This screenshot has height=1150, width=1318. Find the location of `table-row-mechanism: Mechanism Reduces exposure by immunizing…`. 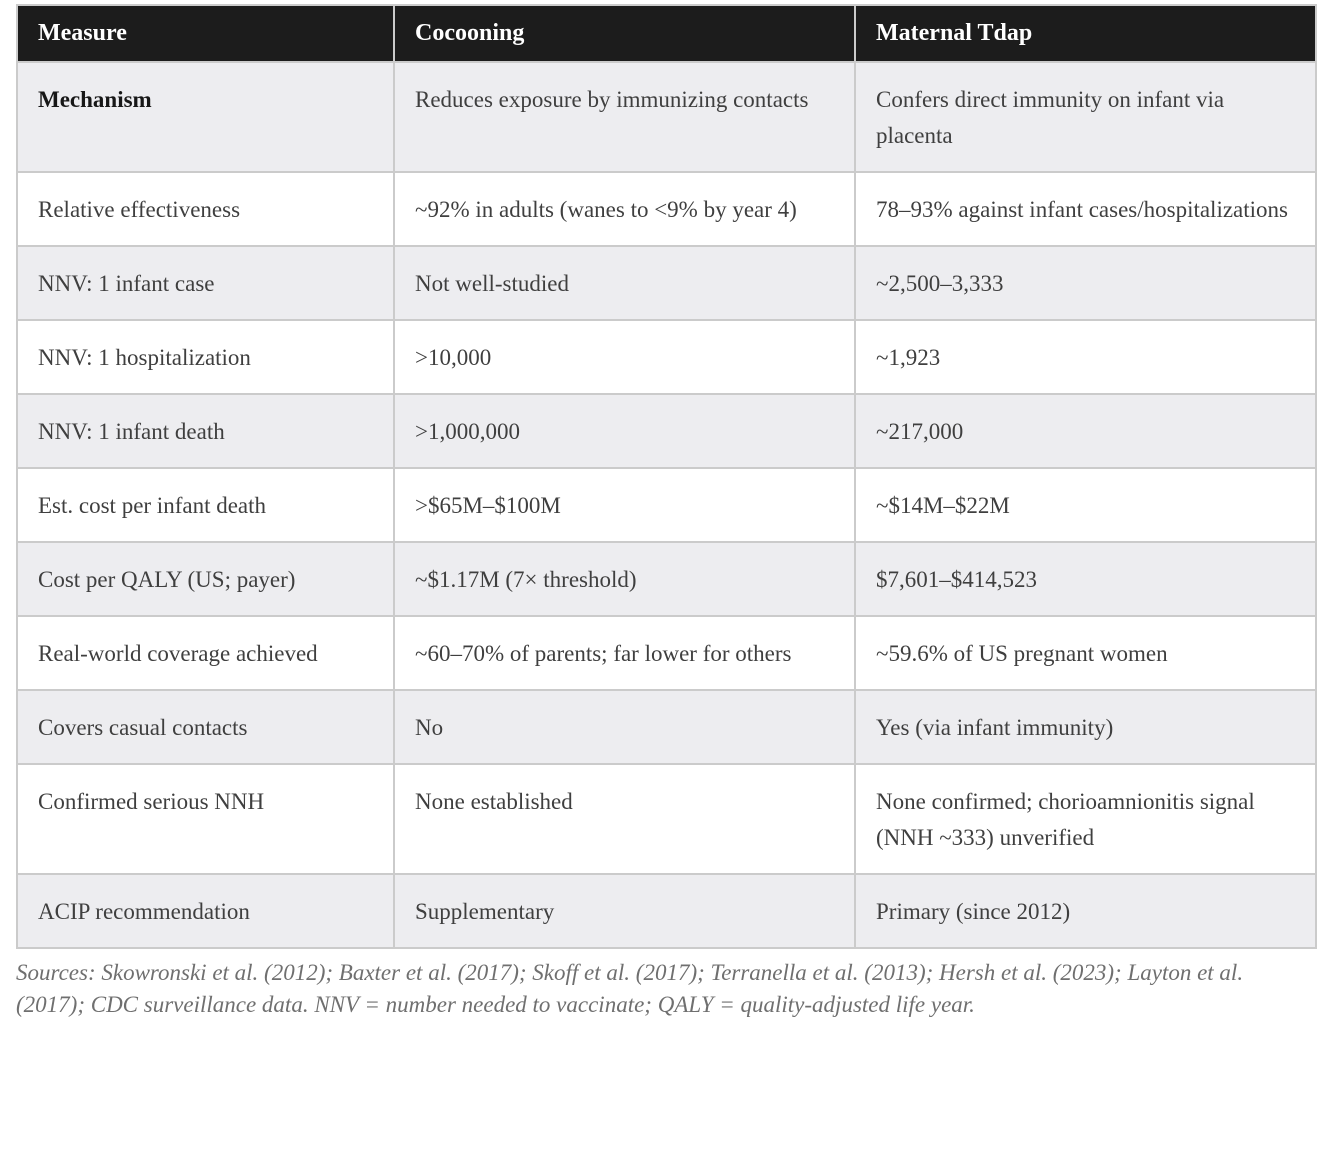

table-row-mechanism: Mechanism Reduces exposure by immunizing… is located at coordinates (666, 117).